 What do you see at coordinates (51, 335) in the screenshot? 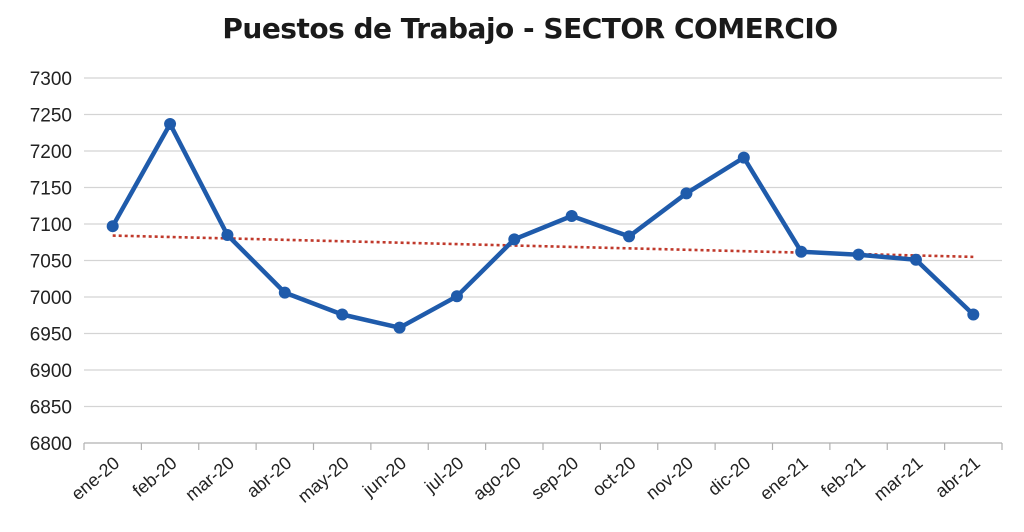
I see `y-tick-label: 6950` at bounding box center [51, 335].